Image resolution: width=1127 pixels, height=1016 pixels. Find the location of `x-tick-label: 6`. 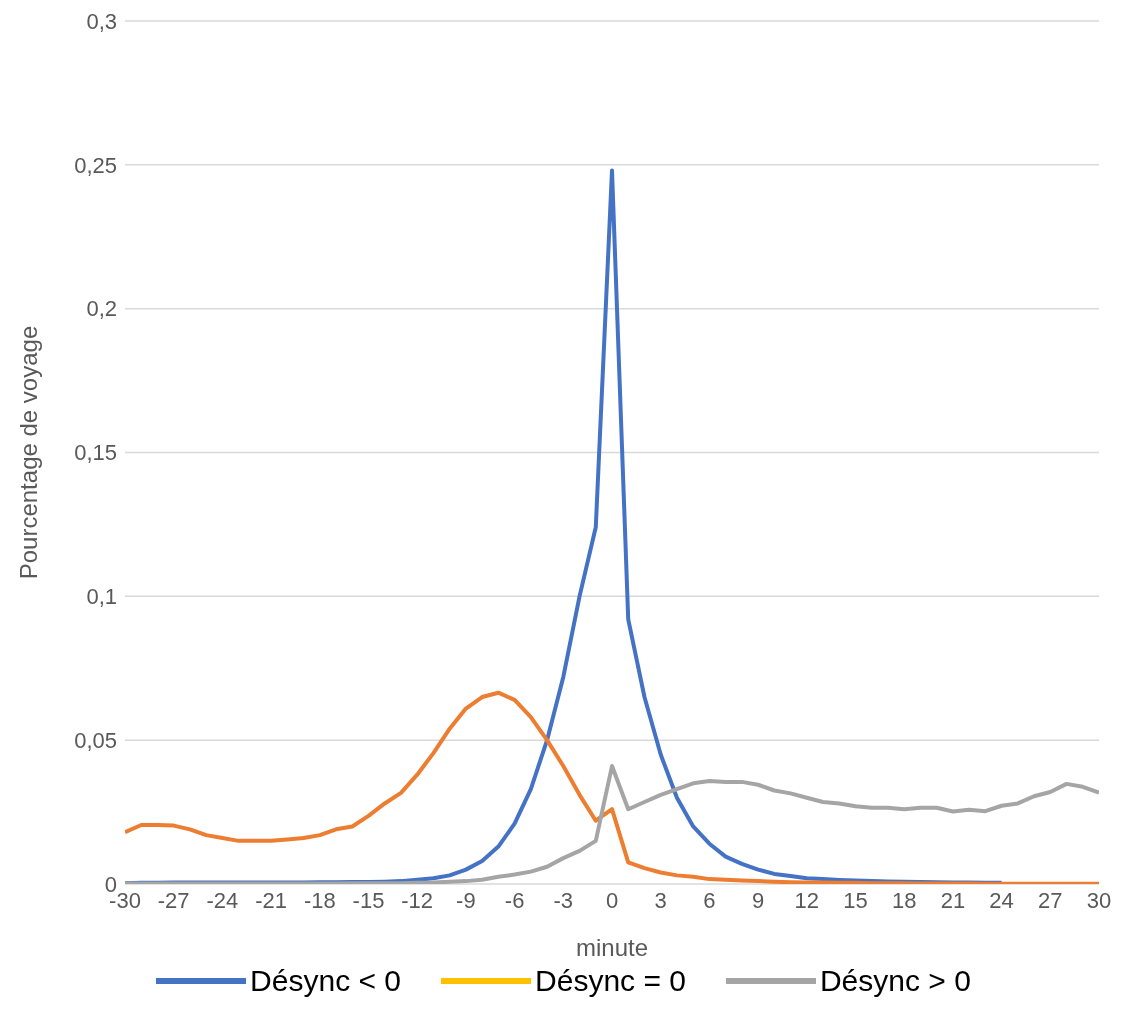

x-tick-label: 6 is located at coordinates (709, 900).